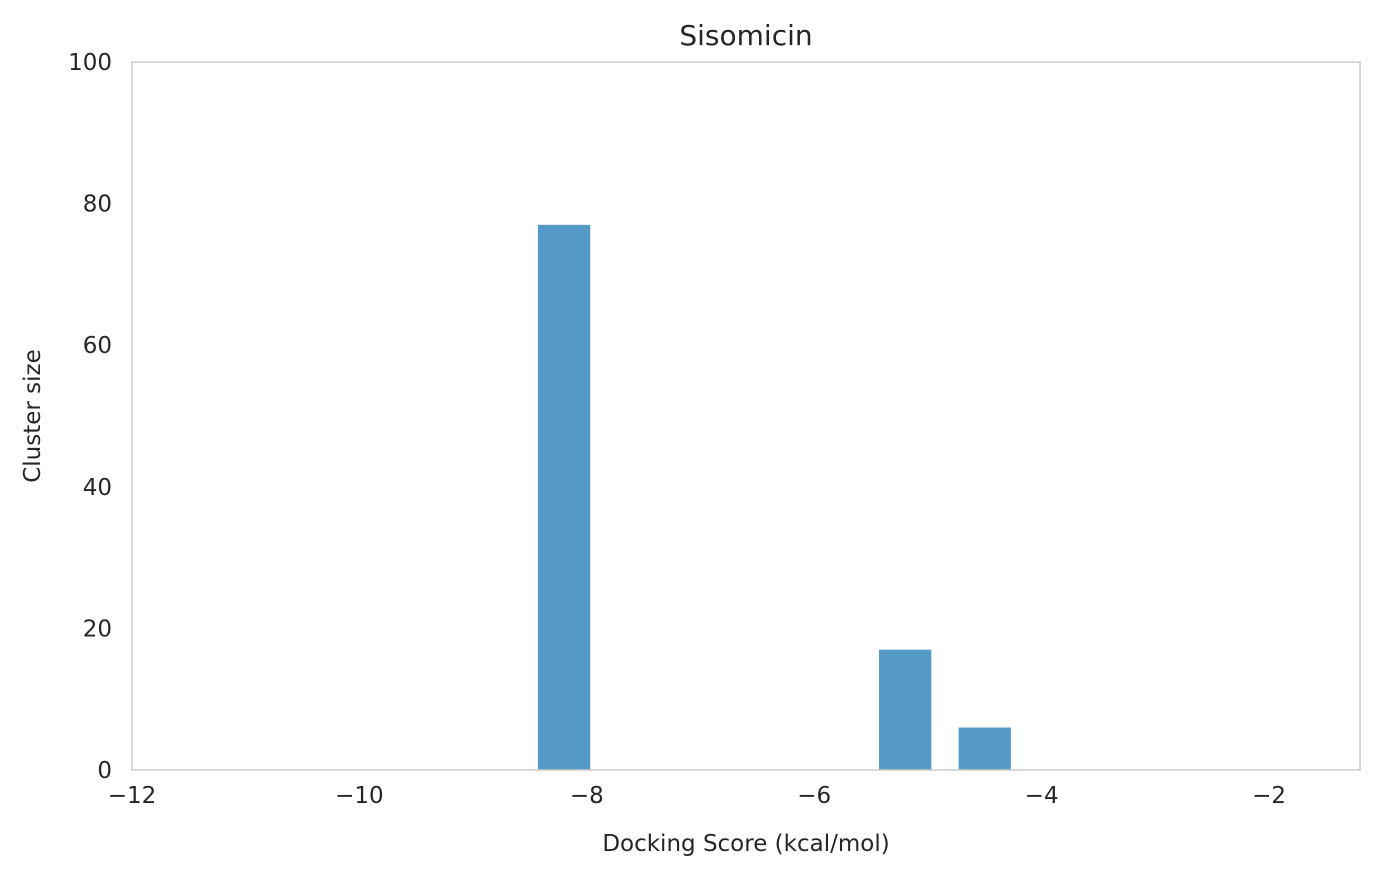  Describe the element at coordinates (90, 63) in the screenshot. I see `y-tick-label: 100` at that location.